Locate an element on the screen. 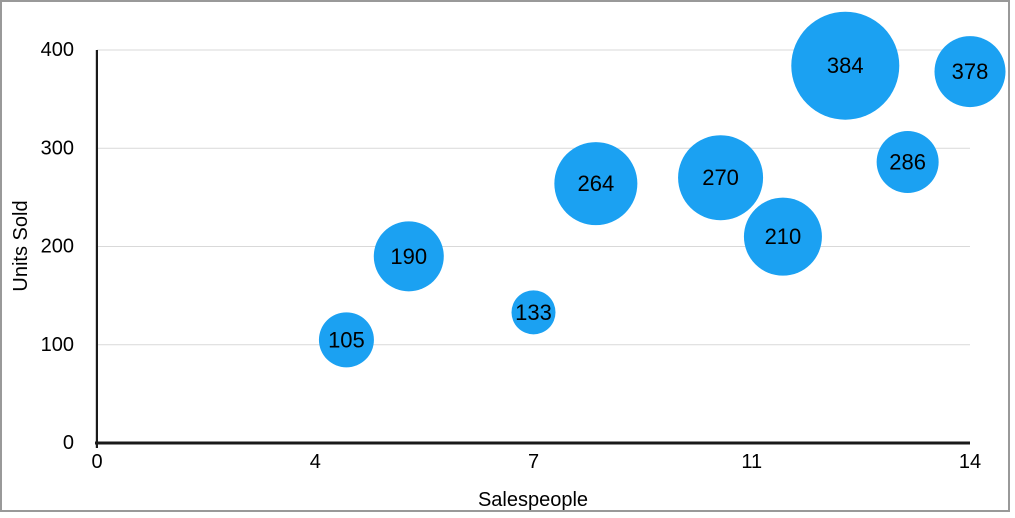 The image size is (1015, 518). y-tick-label-400: 400 is located at coordinates (57, 50).